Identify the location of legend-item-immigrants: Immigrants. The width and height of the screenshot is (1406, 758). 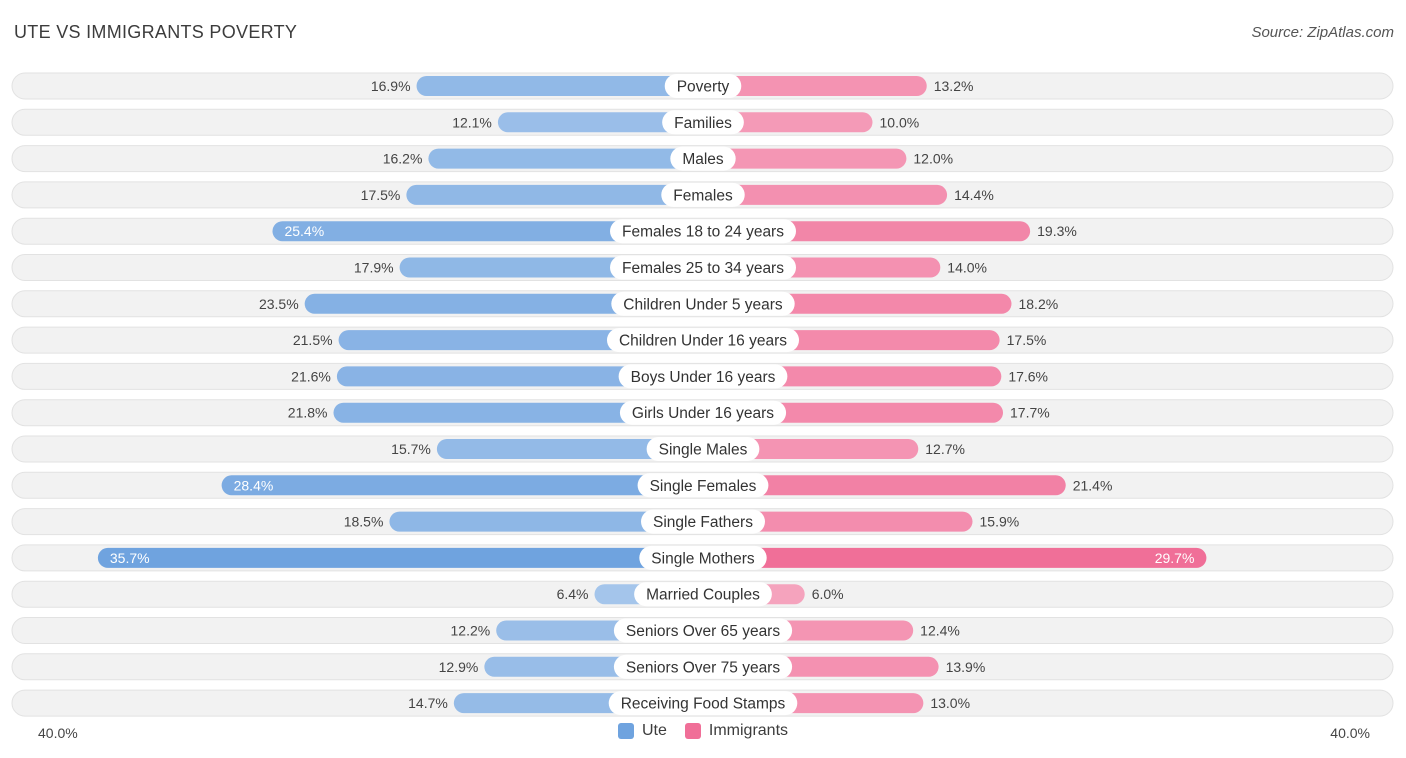
(736, 731).